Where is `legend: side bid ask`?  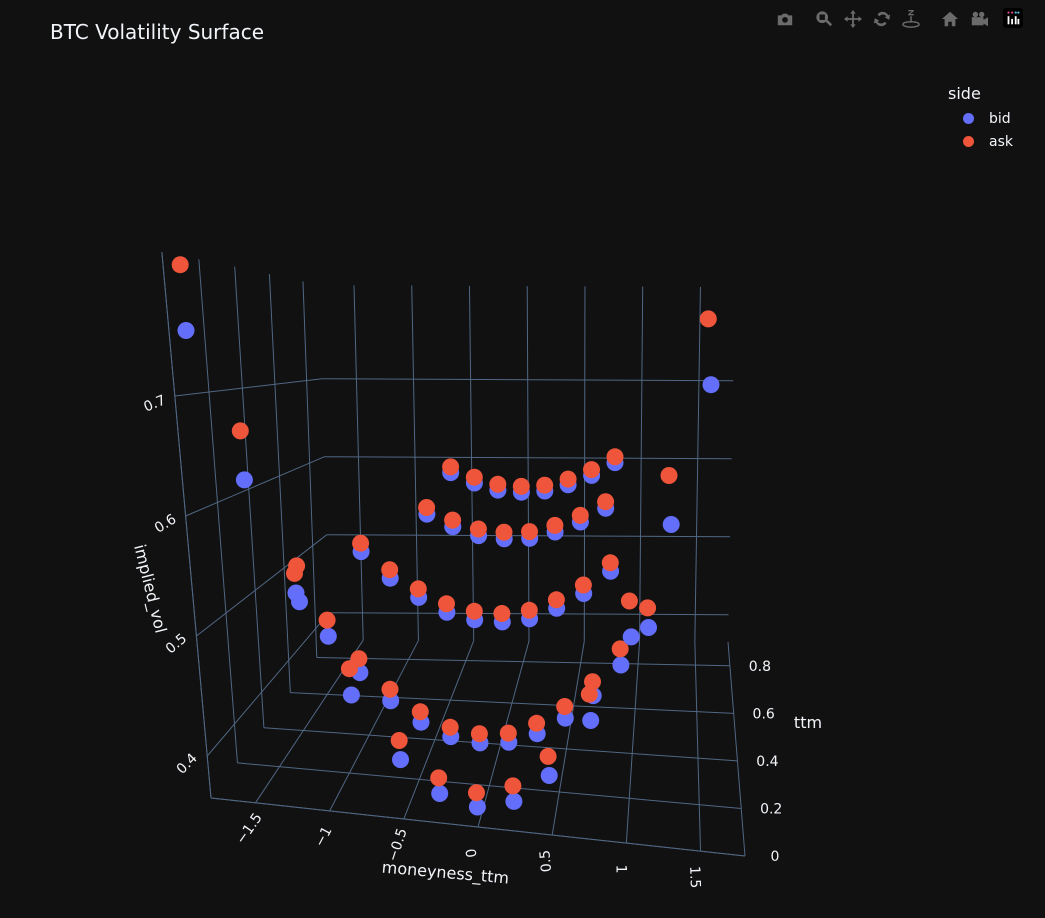
legend: side bid ask is located at coordinates (980, 118).